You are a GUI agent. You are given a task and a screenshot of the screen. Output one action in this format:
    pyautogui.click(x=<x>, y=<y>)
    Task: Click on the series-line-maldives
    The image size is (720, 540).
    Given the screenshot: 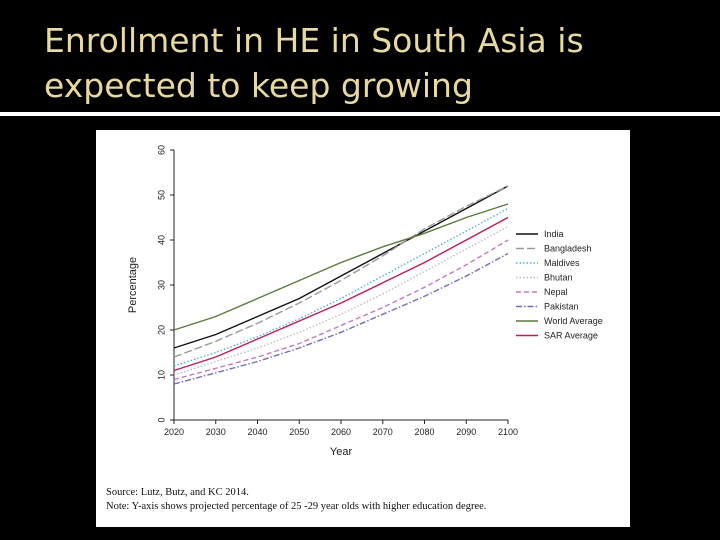 What is the action you would take?
    pyautogui.click(x=341, y=287)
    